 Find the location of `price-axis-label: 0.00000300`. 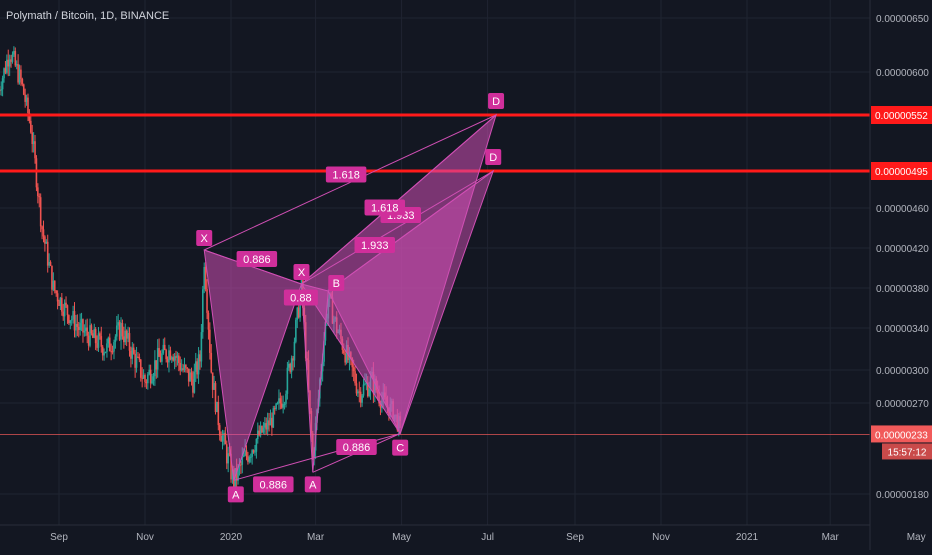

price-axis-label: 0.00000300 is located at coordinates (902, 371).